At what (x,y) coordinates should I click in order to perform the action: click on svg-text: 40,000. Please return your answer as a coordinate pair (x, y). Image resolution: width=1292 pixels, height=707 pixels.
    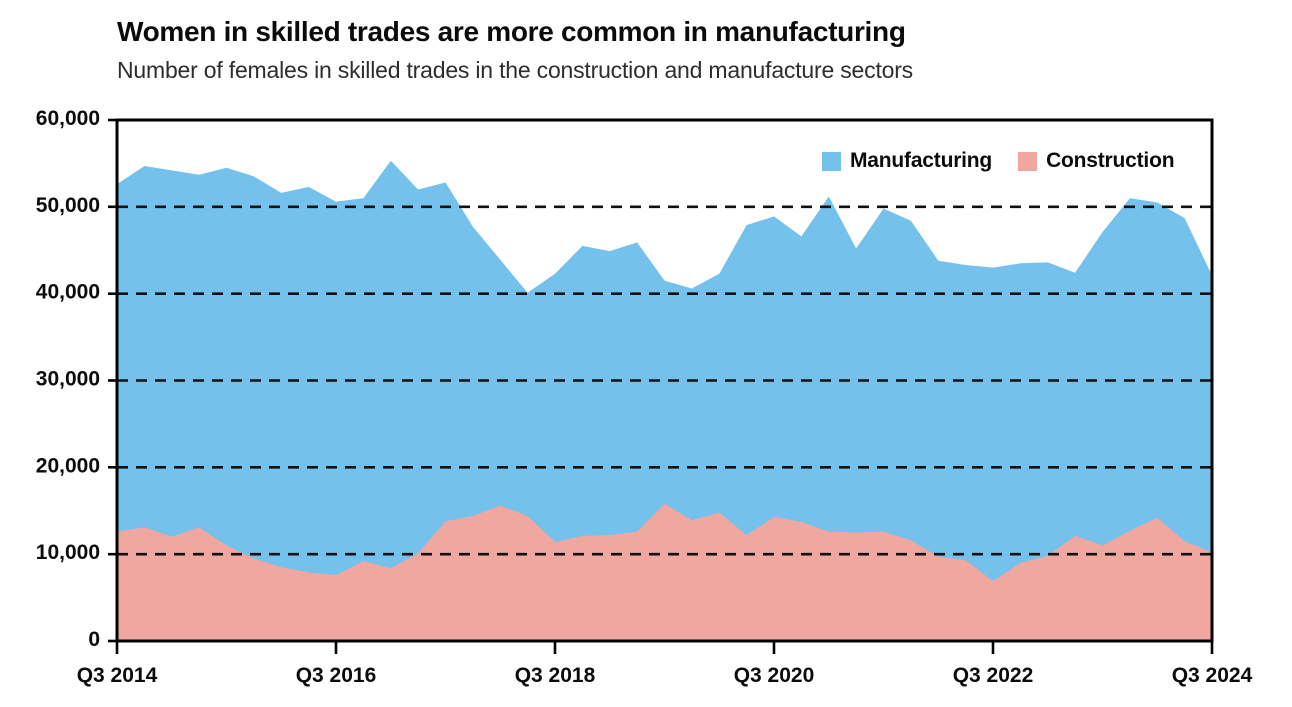
    Looking at the image, I should click on (68, 292).